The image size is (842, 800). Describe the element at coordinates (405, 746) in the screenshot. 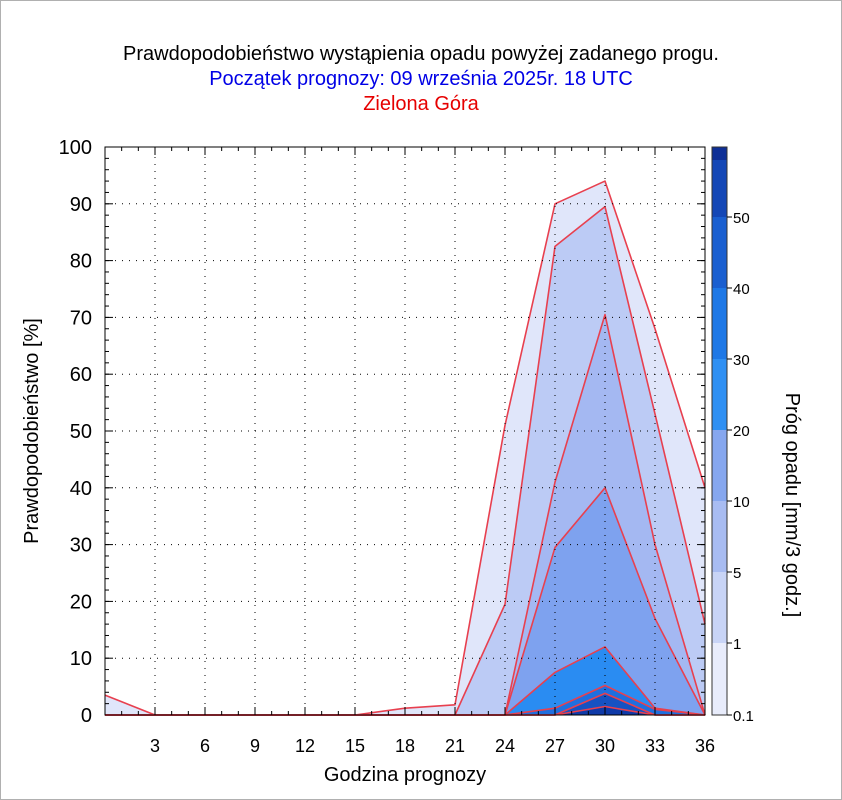

I see `x-tick-label: 18` at that location.